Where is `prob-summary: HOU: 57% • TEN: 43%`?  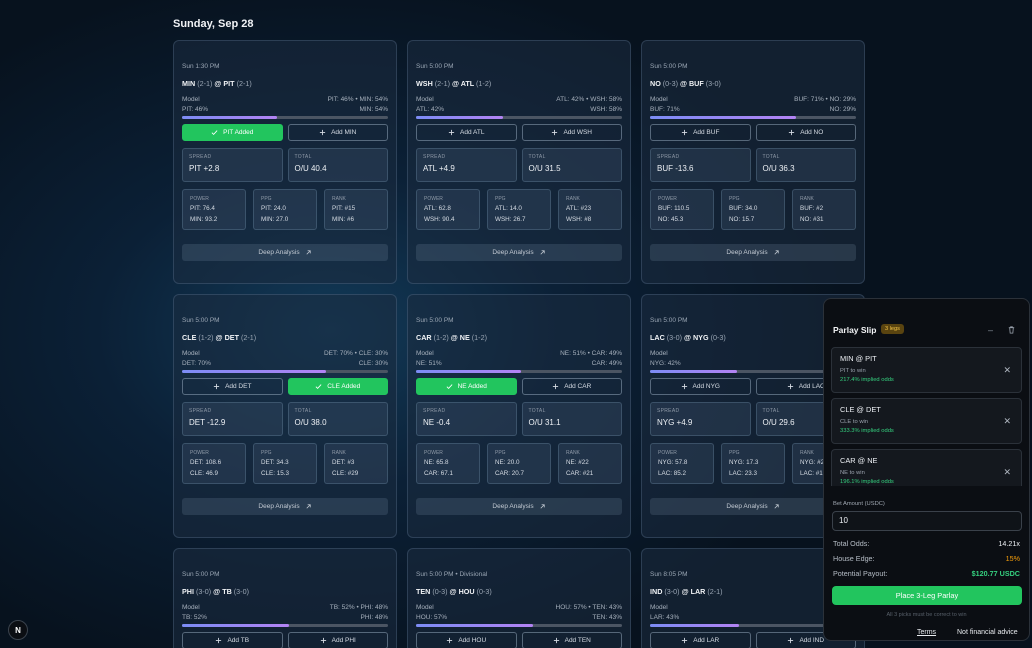
prob-summary: HOU: 57% • TEN: 43% is located at coordinates (588, 607).